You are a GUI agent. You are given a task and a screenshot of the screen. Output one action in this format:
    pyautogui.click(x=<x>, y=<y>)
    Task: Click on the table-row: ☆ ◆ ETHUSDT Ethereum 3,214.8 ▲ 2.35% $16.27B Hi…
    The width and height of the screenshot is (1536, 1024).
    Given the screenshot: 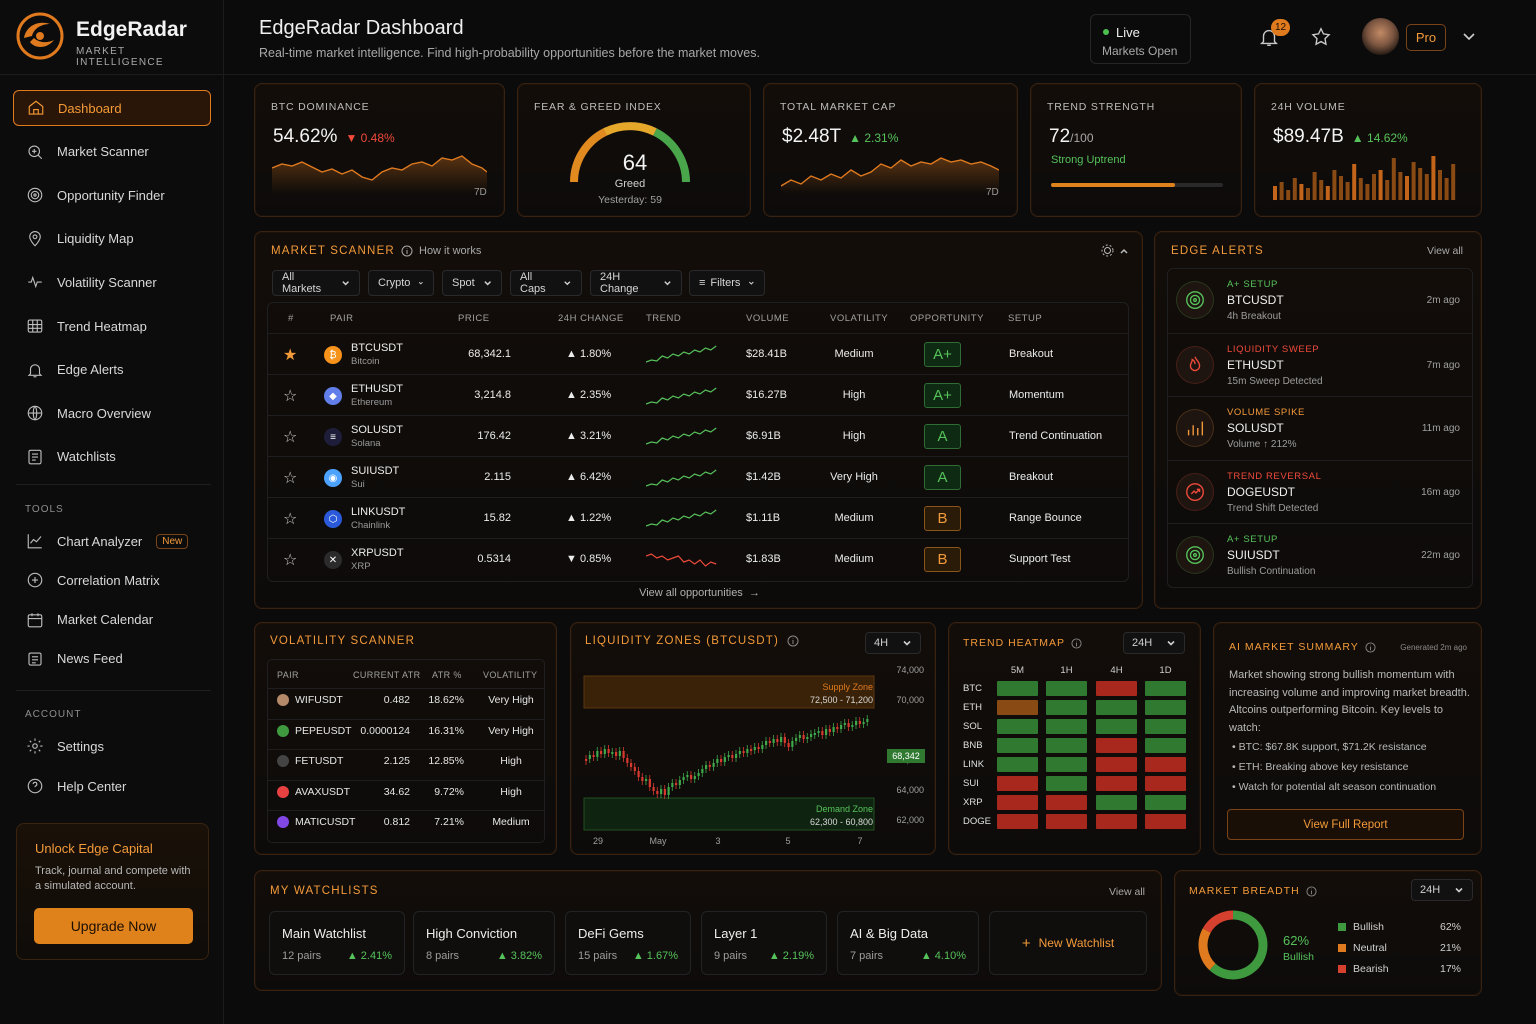 What is the action you would take?
    pyautogui.click(x=698, y=394)
    